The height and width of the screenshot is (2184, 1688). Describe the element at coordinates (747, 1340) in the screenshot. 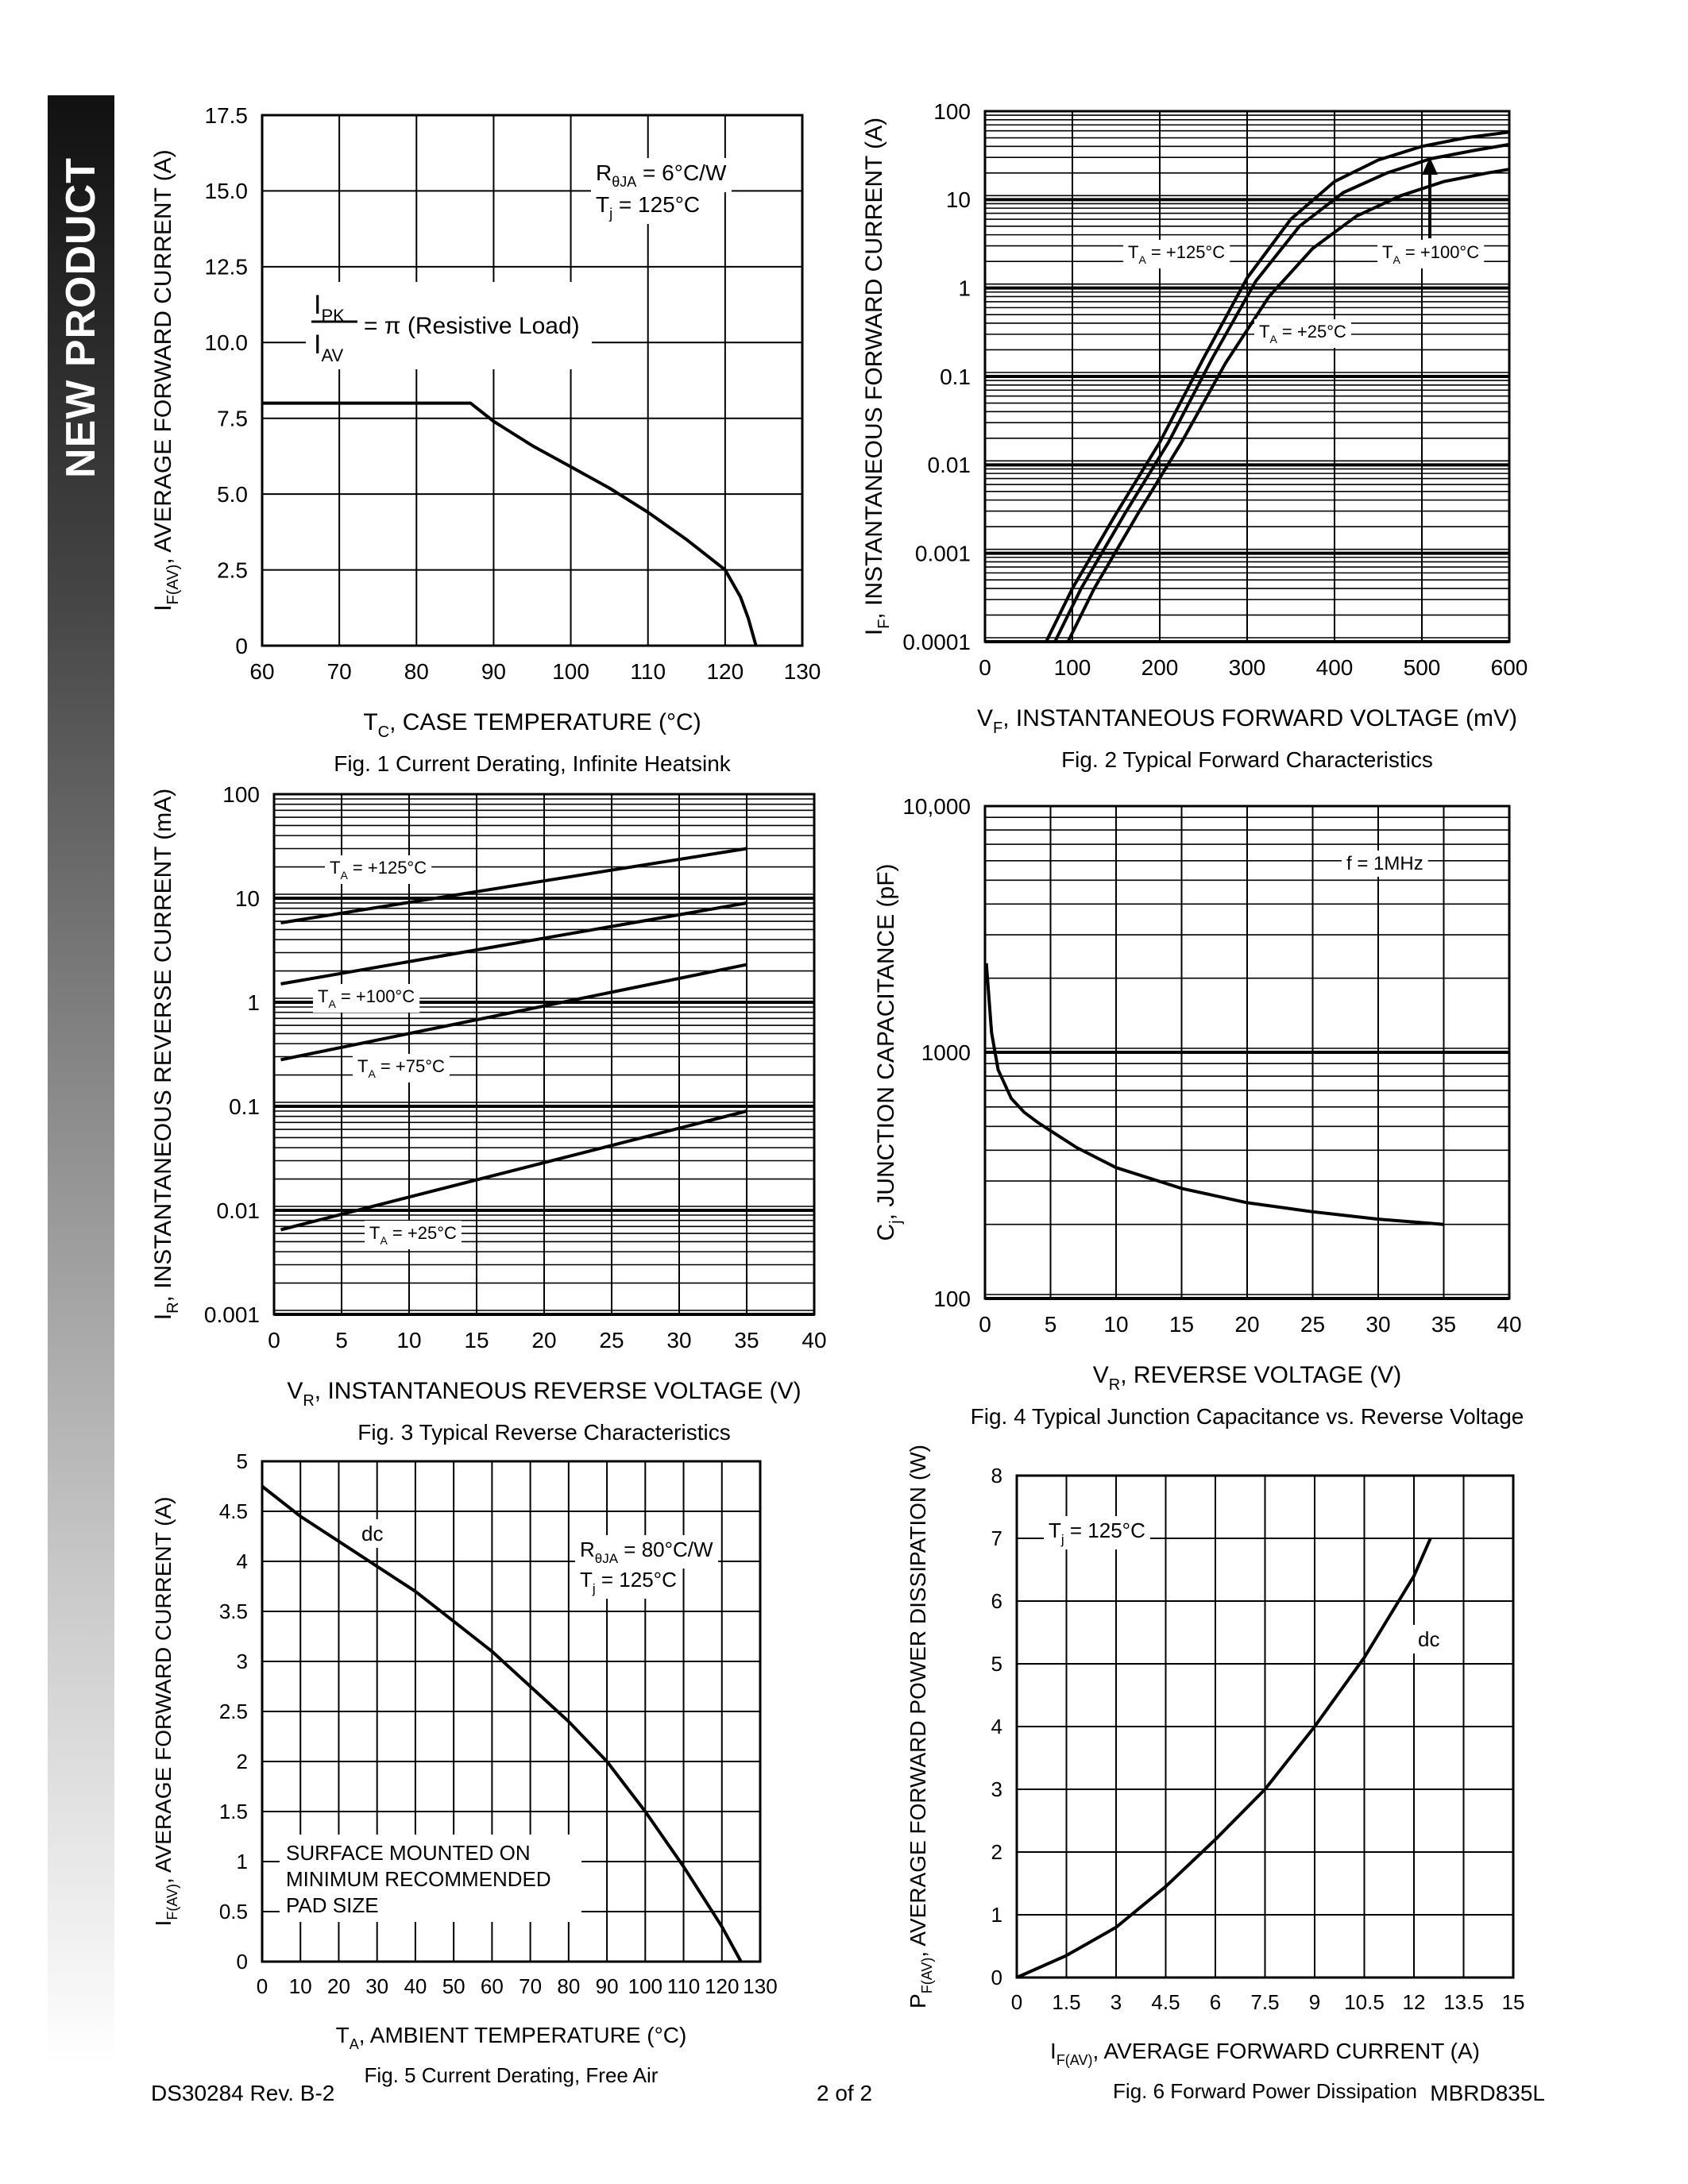

I see `fig3-xtick-label: 35` at that location.